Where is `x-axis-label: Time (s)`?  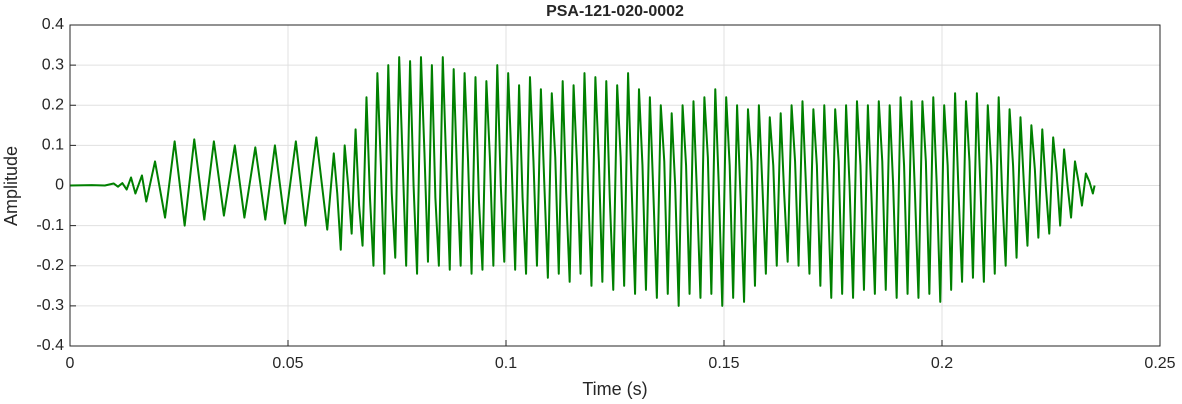 x-axis-label: Time (s) is located at coordinates (614, 389).